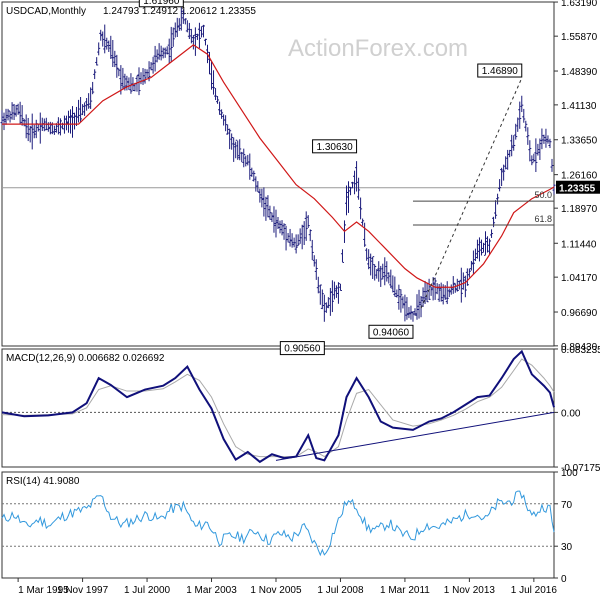  What do you see at coordinates (579, 176) in the screenshot?
I see `price-y-tick-label: 1.26160` at bounding box center [579, 176].